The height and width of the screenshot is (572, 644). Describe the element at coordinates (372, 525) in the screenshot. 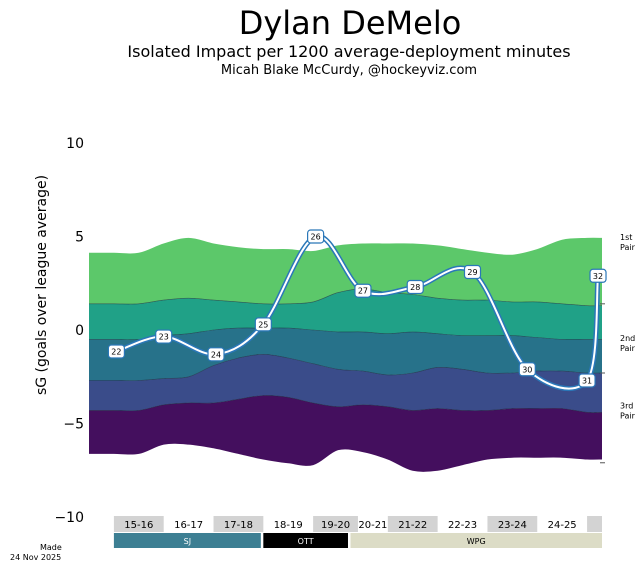

I see `season-label: 20-21` at that location.